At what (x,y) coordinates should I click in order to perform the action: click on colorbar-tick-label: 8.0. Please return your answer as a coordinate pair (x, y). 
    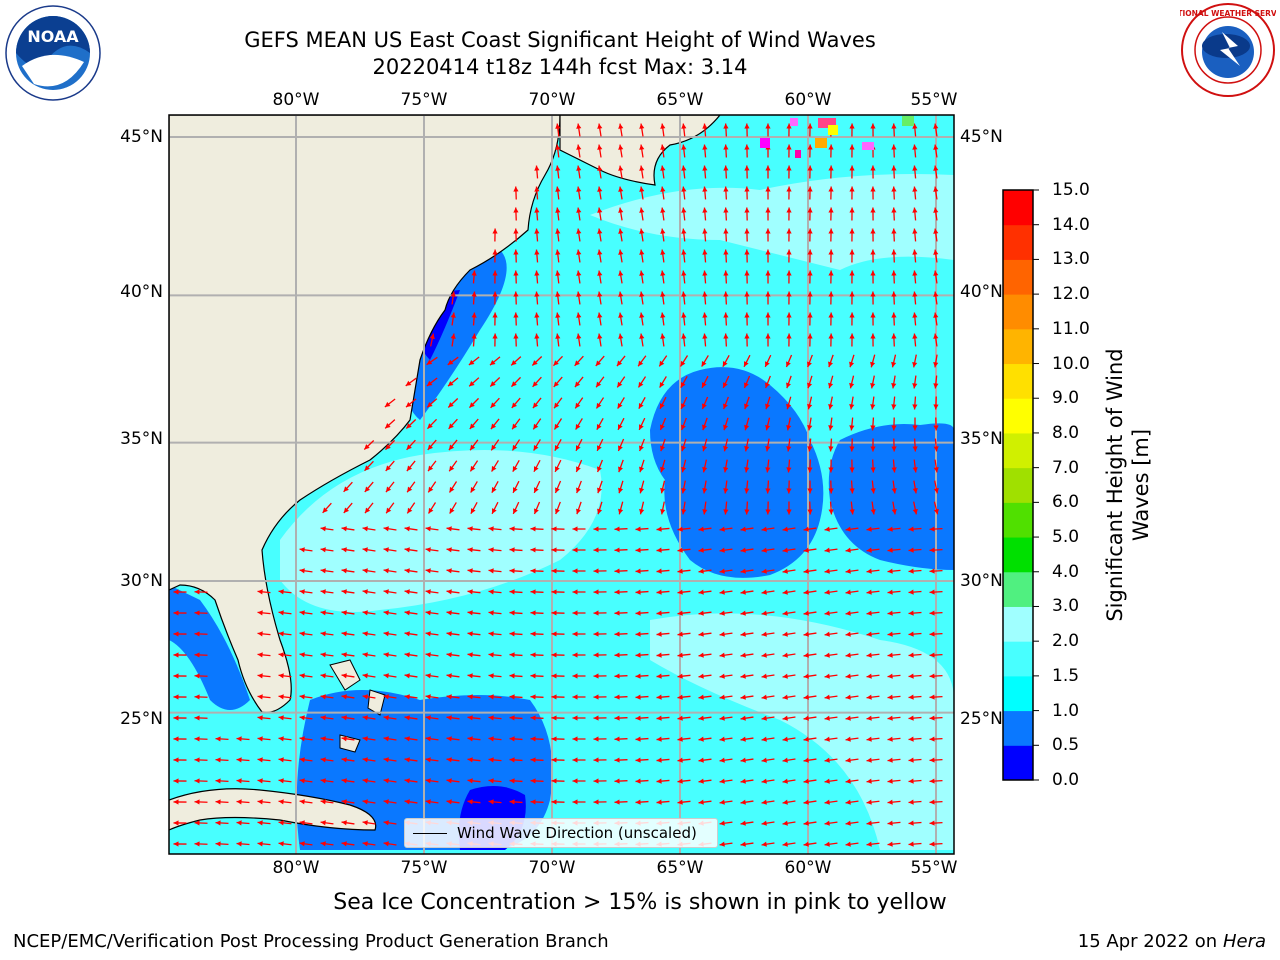
    Looking at the image, I should click on (1066, 432).